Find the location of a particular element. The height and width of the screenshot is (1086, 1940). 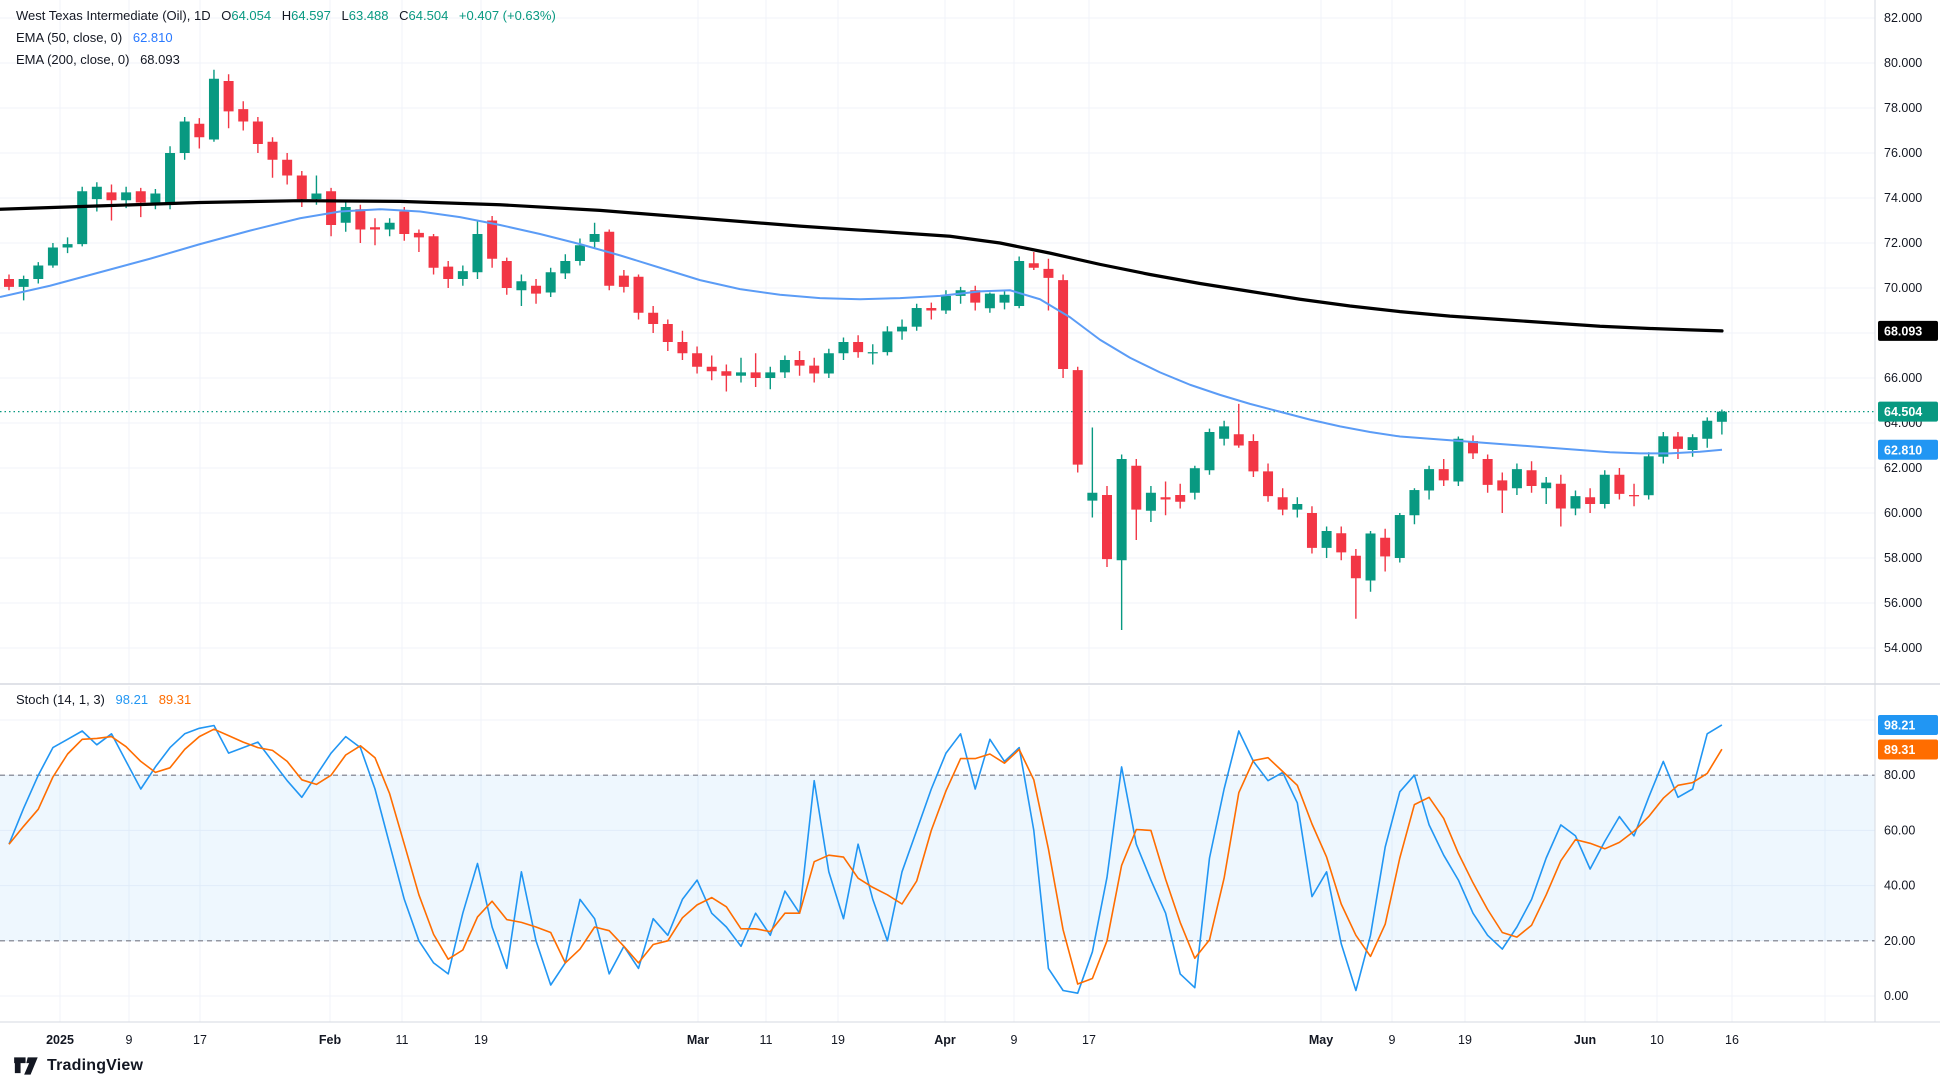

tradingview-brand-text: TradingView is located at coordinates (95, 1065).